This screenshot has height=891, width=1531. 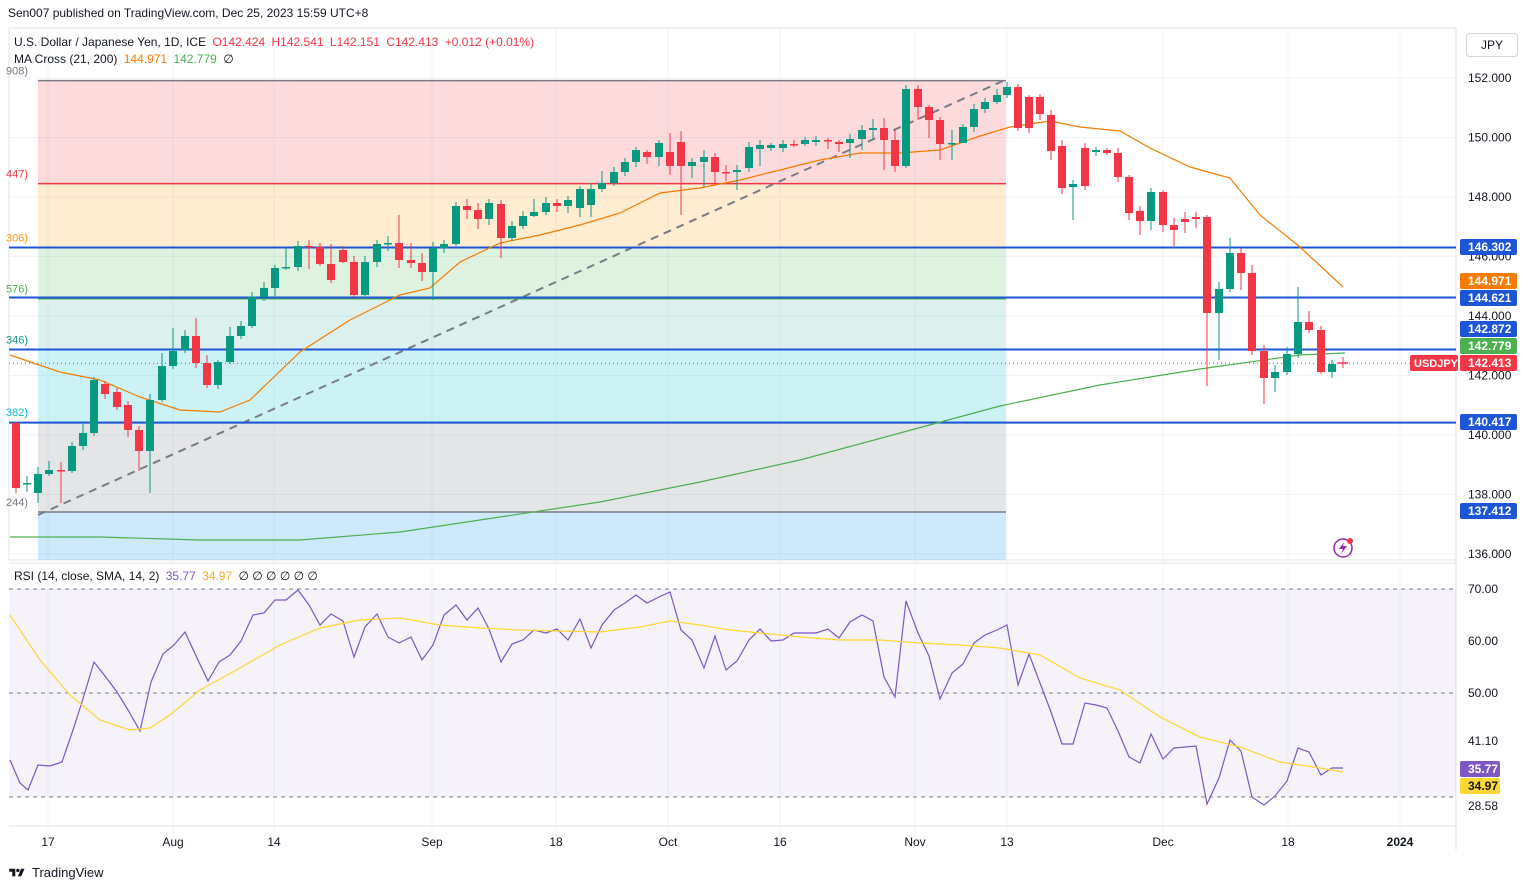 I want to click on price-badge-label: 146.302, so click(x=1490, y=247).